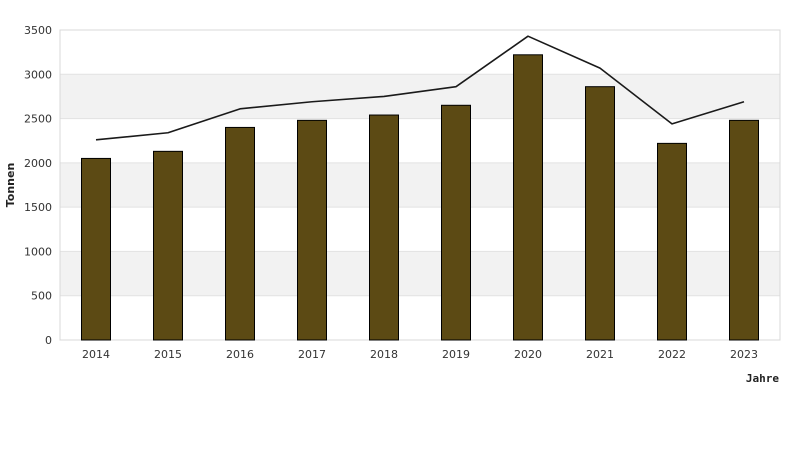  What do you see at coordinates (48, 340) in the screenshot?
I see `y-tick-label: 0` at bounding box center [48, 340].